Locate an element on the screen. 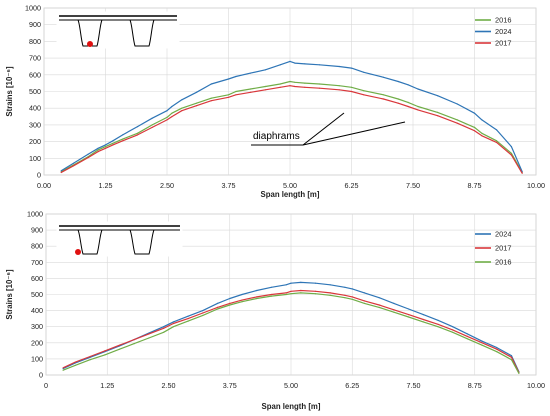 This screenshot has width=550, height=416. x-tick-label: 8.75 is located at coordinates (475, 185).